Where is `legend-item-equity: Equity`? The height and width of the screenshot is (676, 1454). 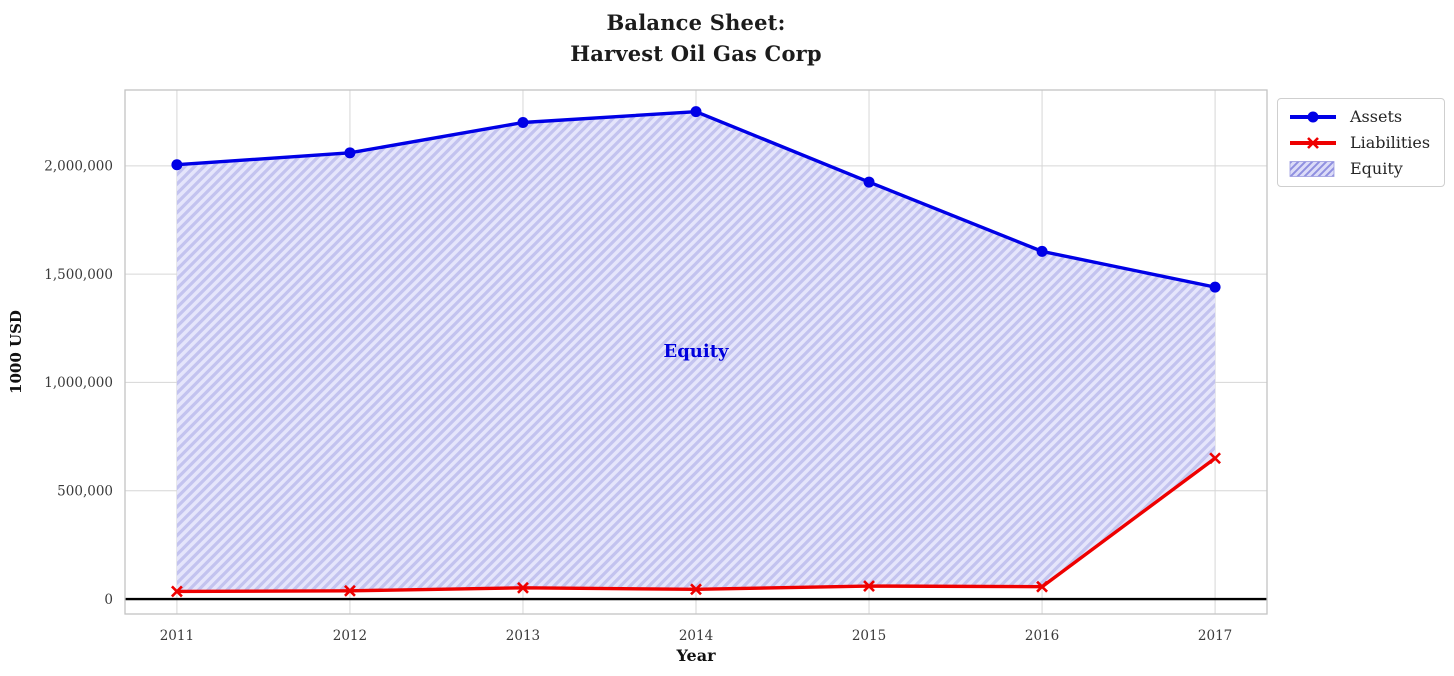
legend-item-equity: Equity is located at coordinates (1361, 168).